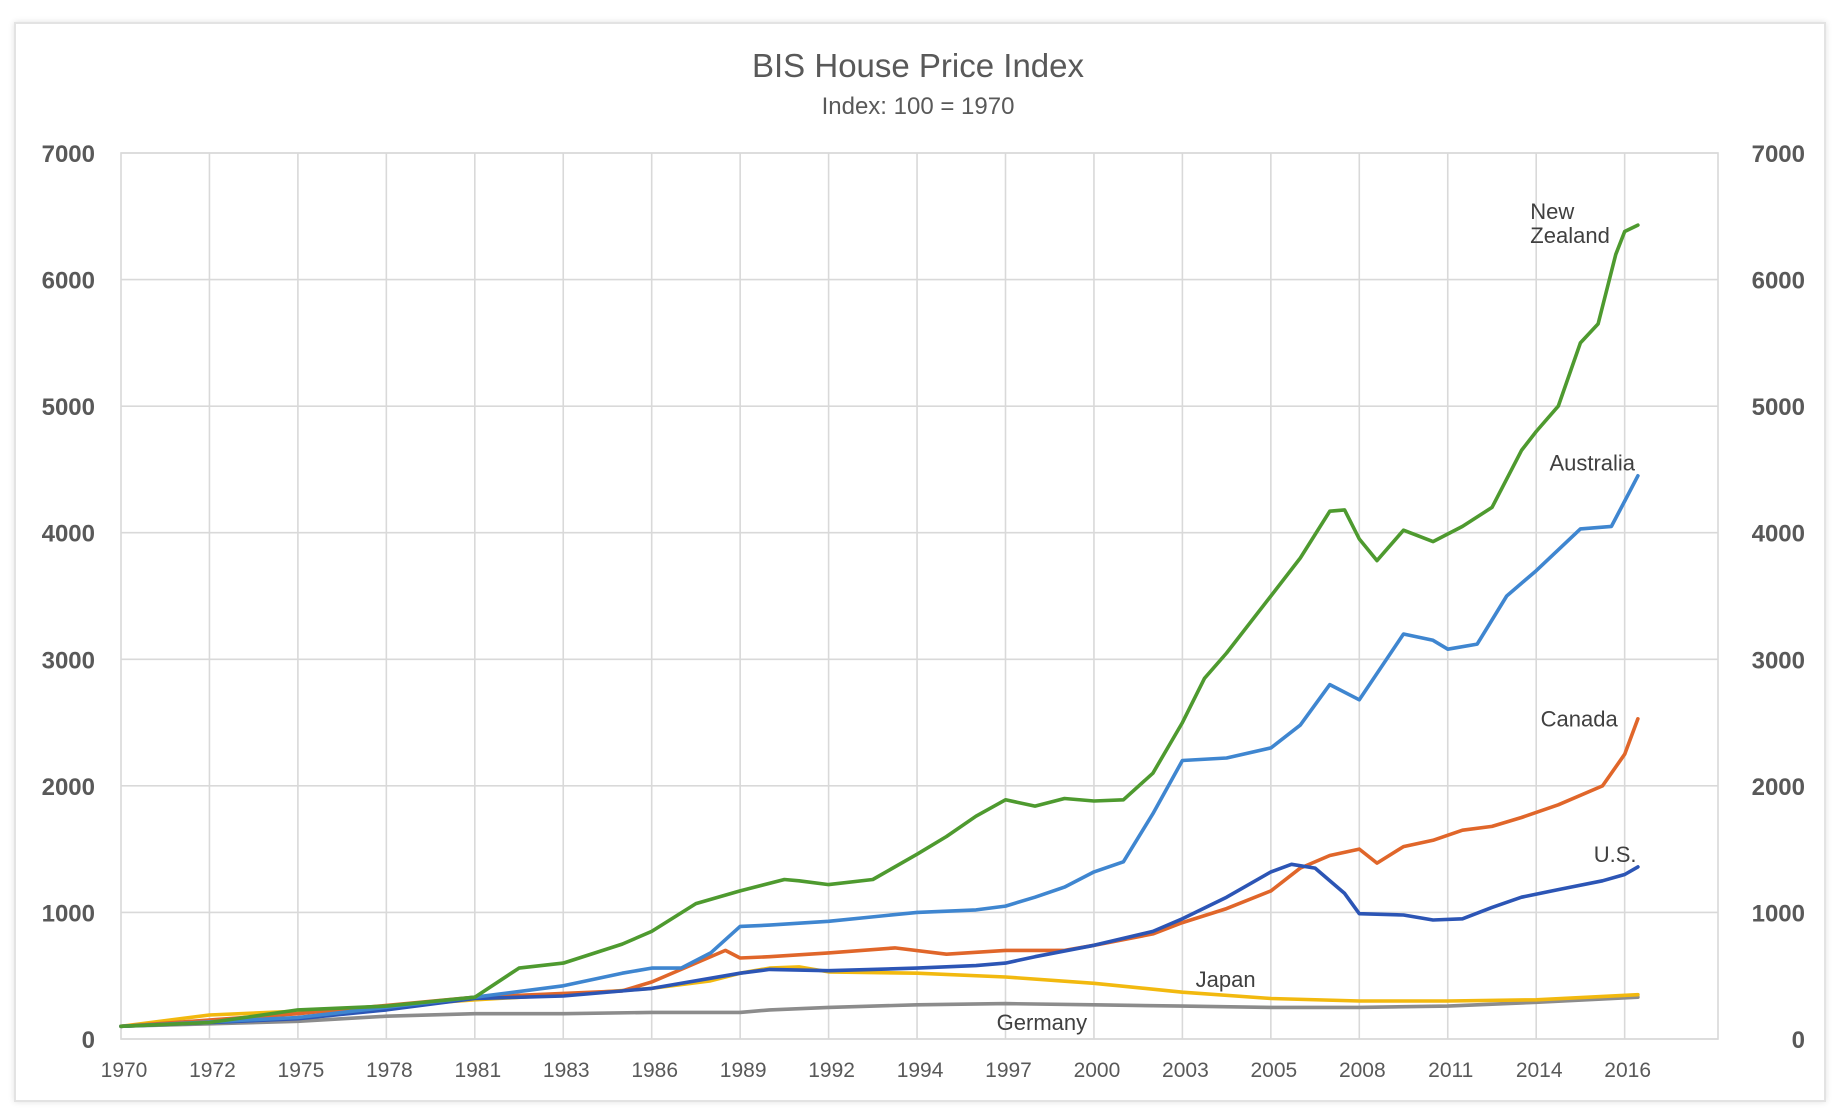  I want to click on x-tick-label: 2005, so click(1273, 1070).